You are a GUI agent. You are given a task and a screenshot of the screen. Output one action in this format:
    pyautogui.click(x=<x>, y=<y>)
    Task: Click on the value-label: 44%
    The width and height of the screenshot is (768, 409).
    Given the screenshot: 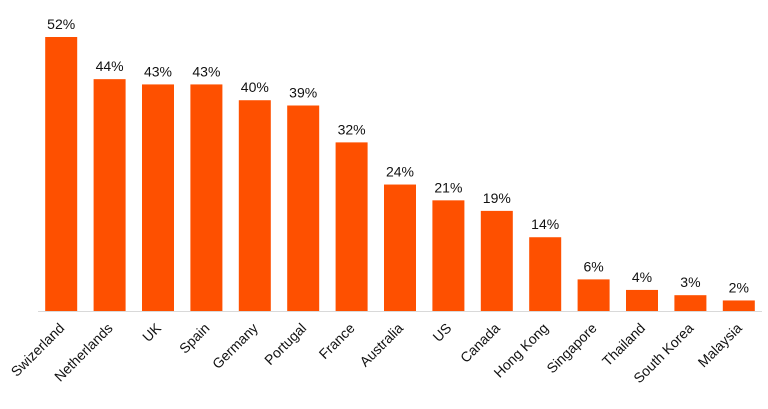 What is the action you would take?
    pyautogui.click(x=110, y=66)
    